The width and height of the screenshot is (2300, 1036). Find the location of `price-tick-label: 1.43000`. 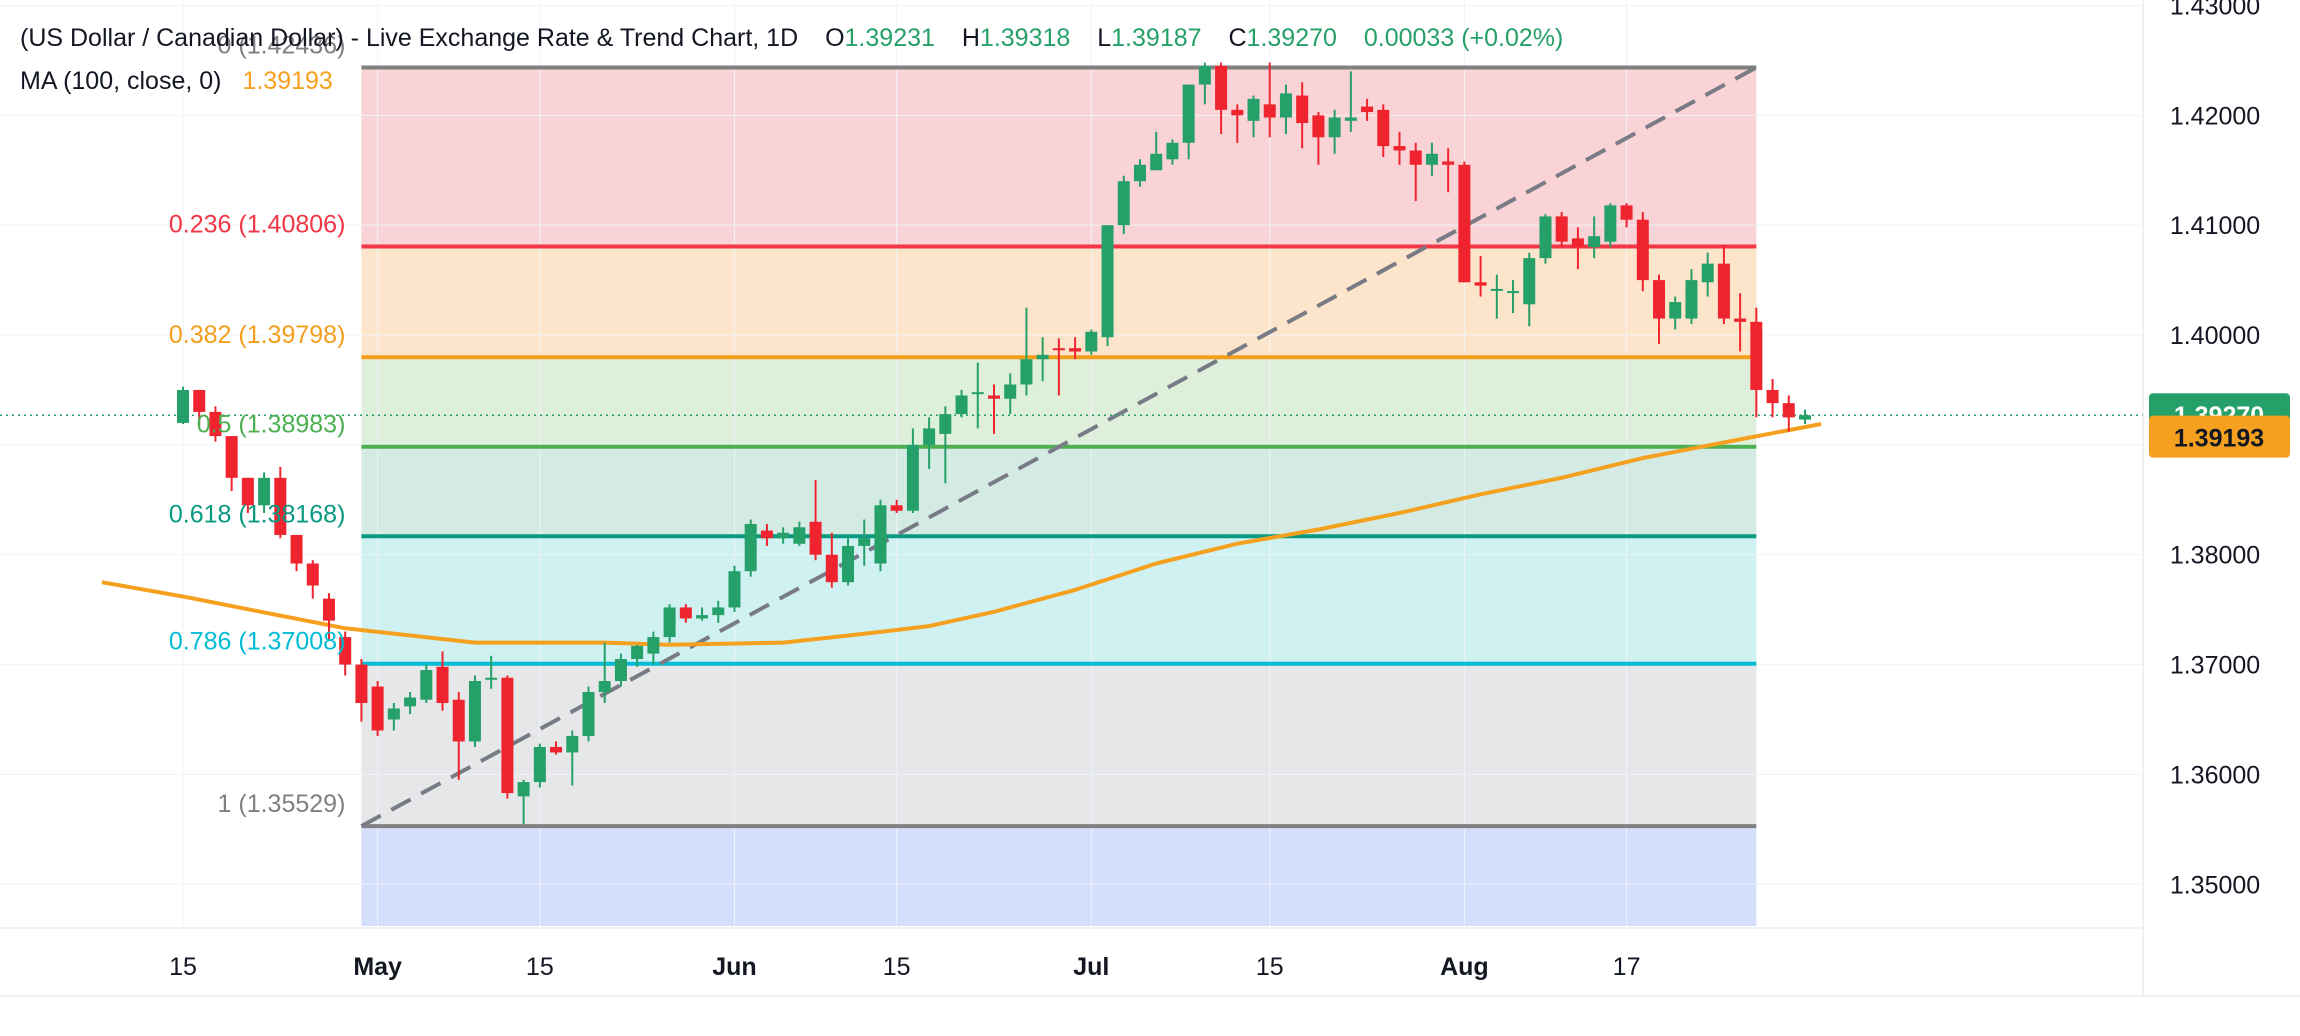

price-tick-label: 1.43000 is located at coordinates (2215, 10).